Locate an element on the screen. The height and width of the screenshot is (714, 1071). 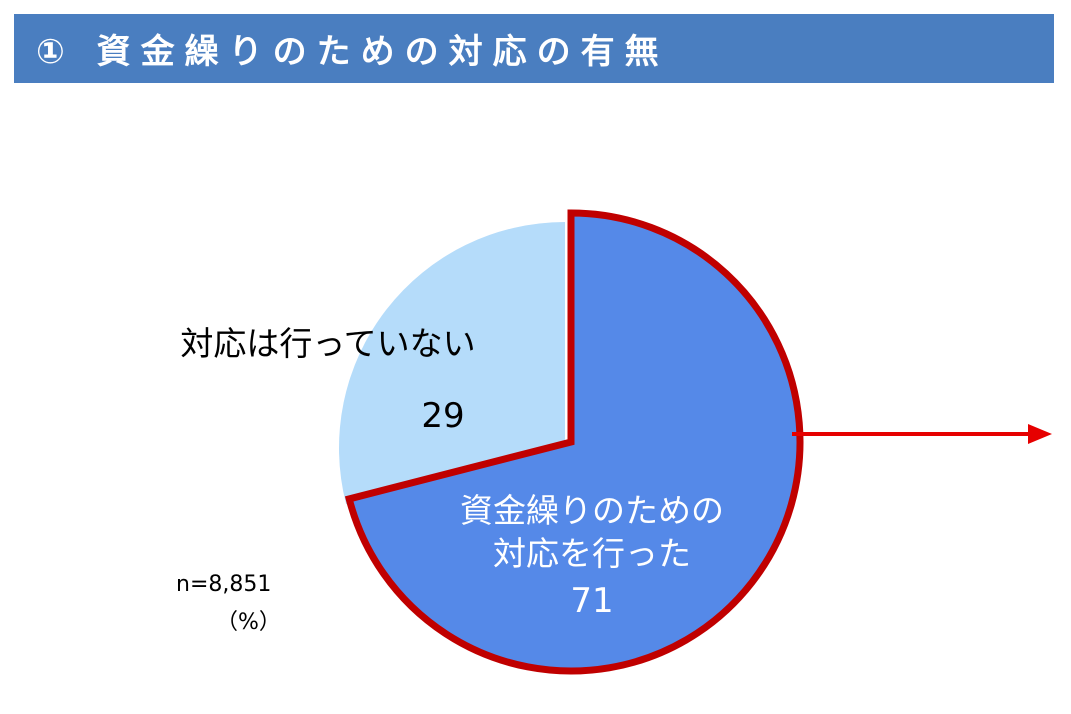
slice-value-1: 29 is located at coordinates (442, 416).